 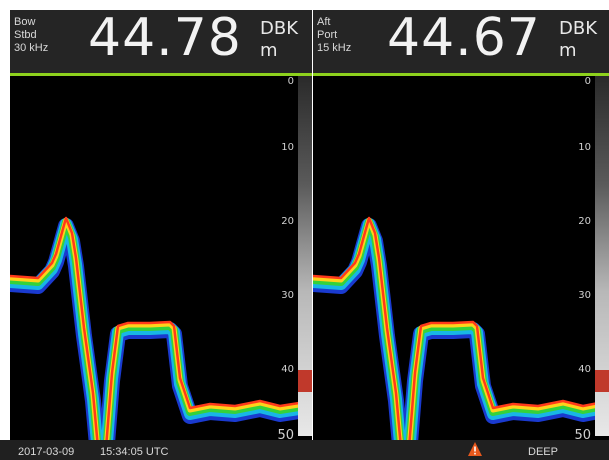 What do you see at coordinates (327, 35) in the screenshot?
I see `transducer-side: Port` at bounding box center [327, 35].